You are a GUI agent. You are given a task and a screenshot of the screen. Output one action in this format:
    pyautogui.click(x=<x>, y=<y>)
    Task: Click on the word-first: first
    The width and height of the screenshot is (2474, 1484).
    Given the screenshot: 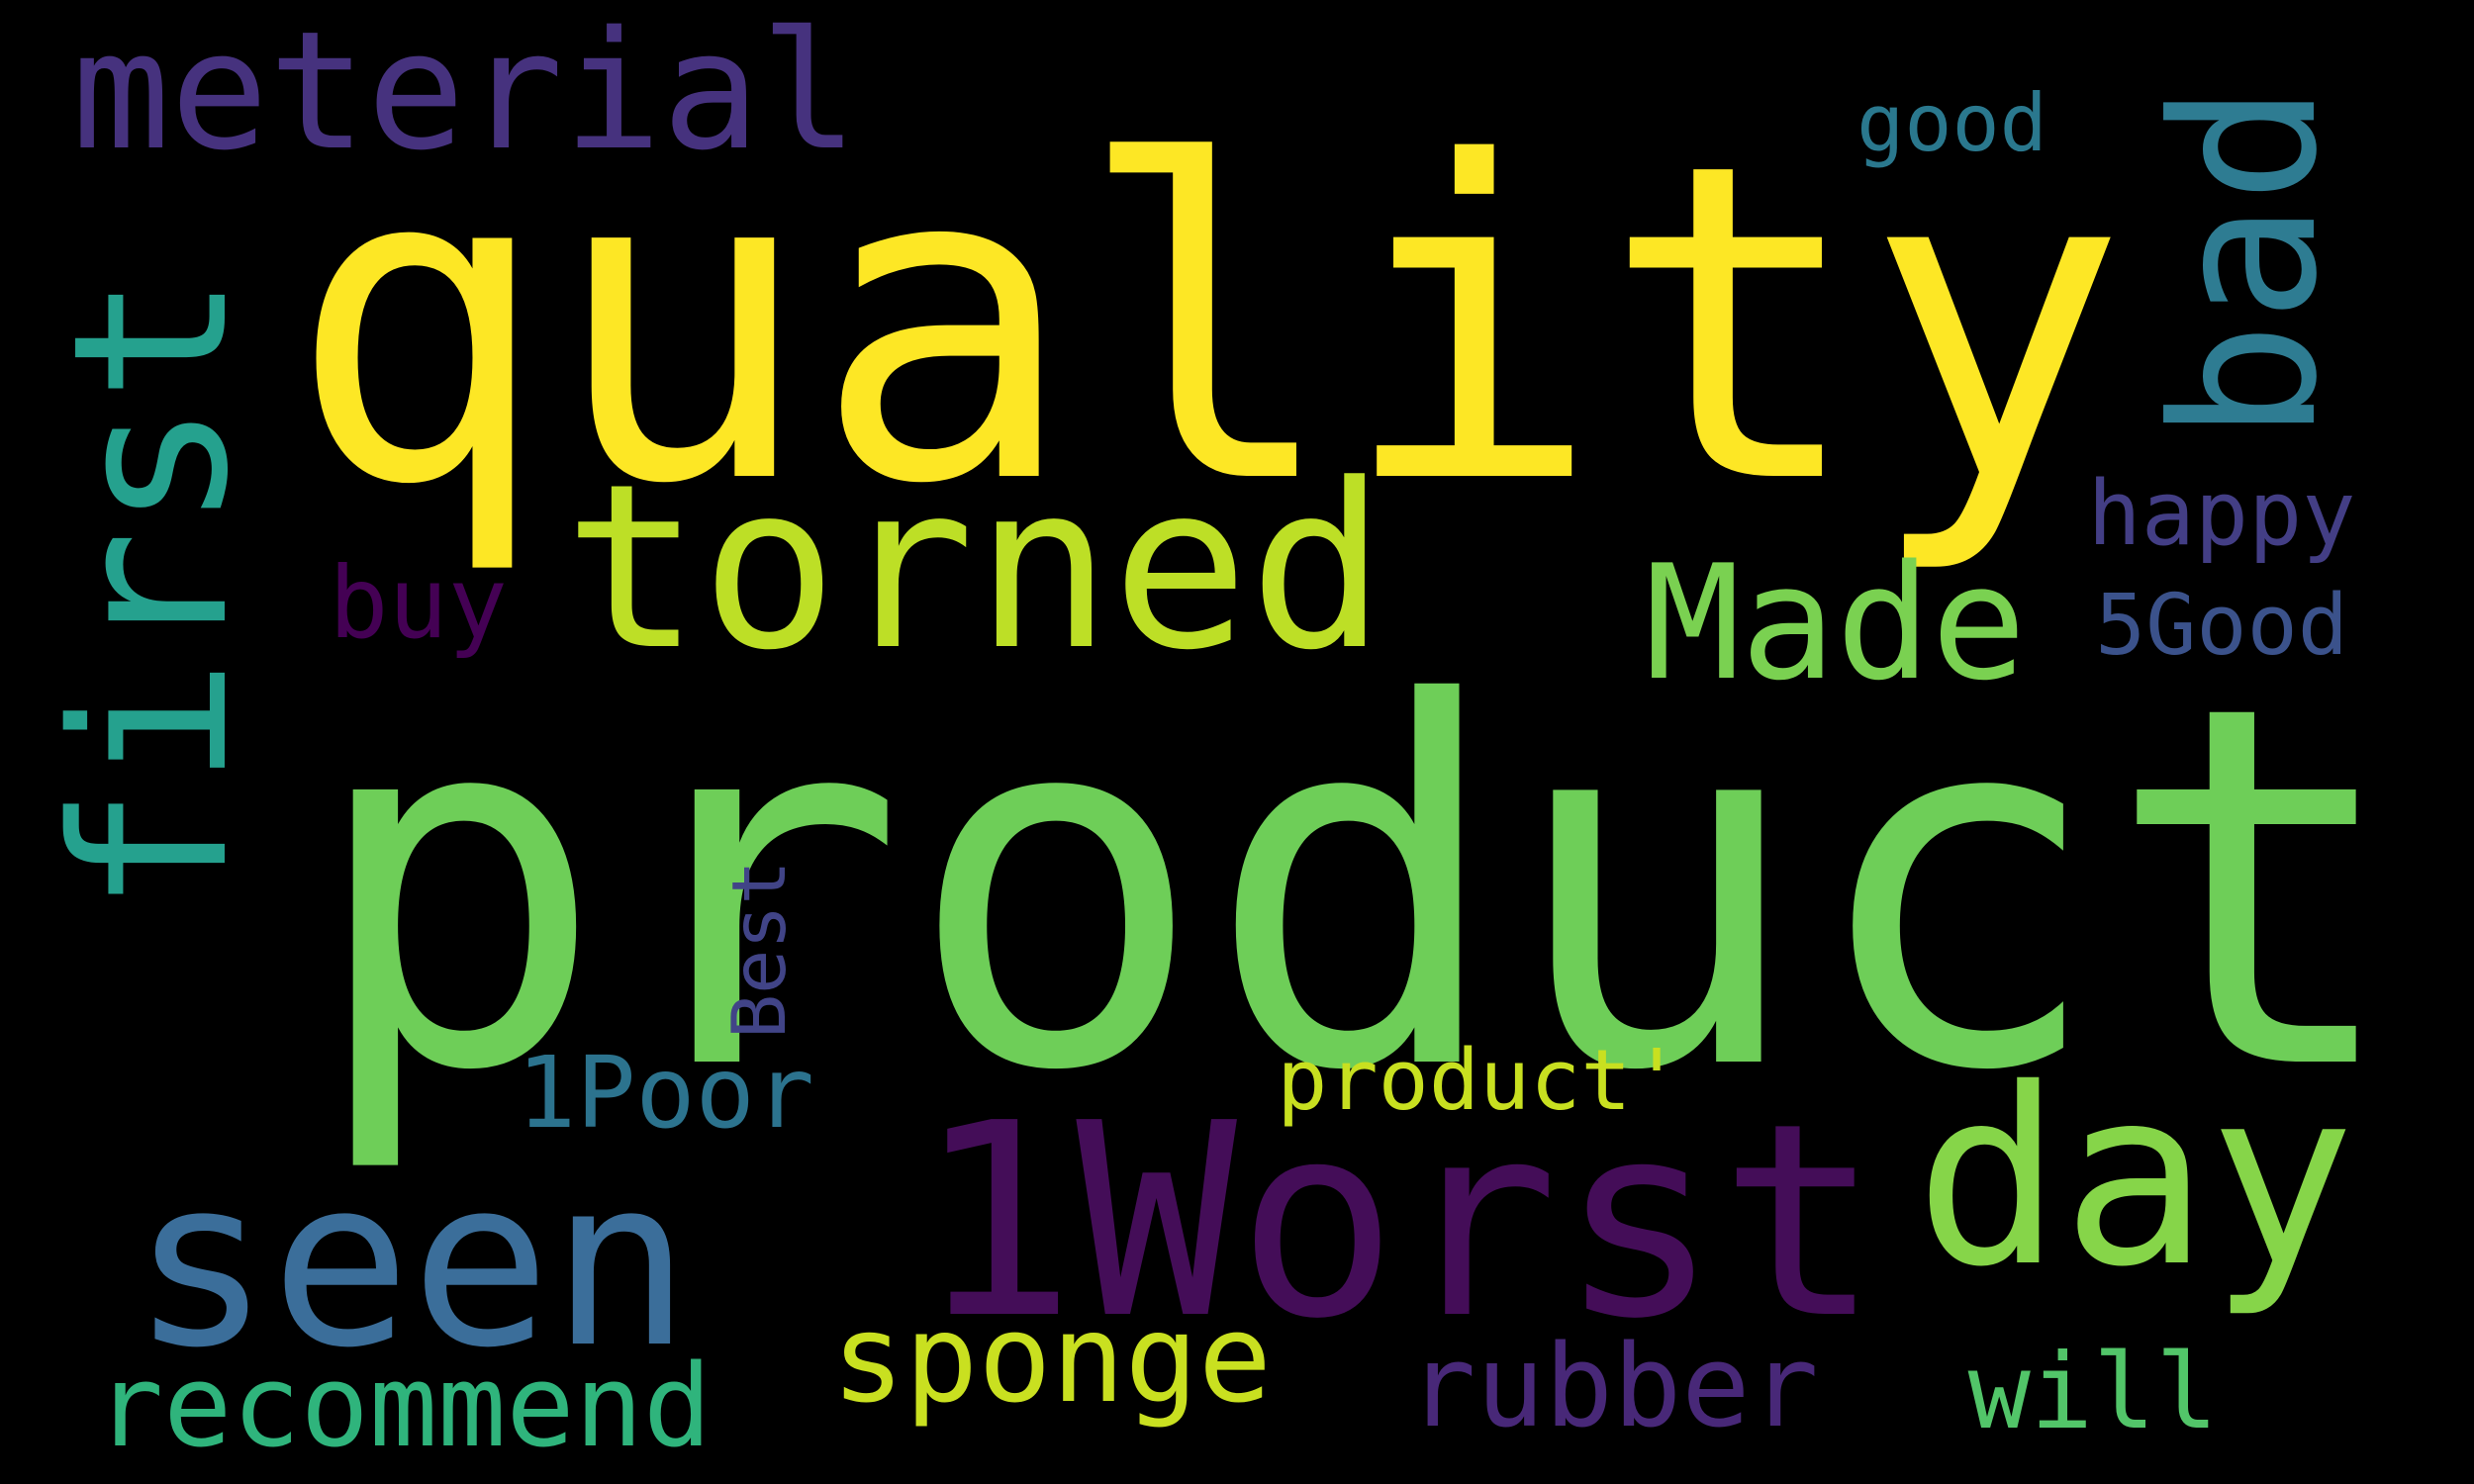 What is the action you would take?
    pyautogui.click(x=151, y=593)
    